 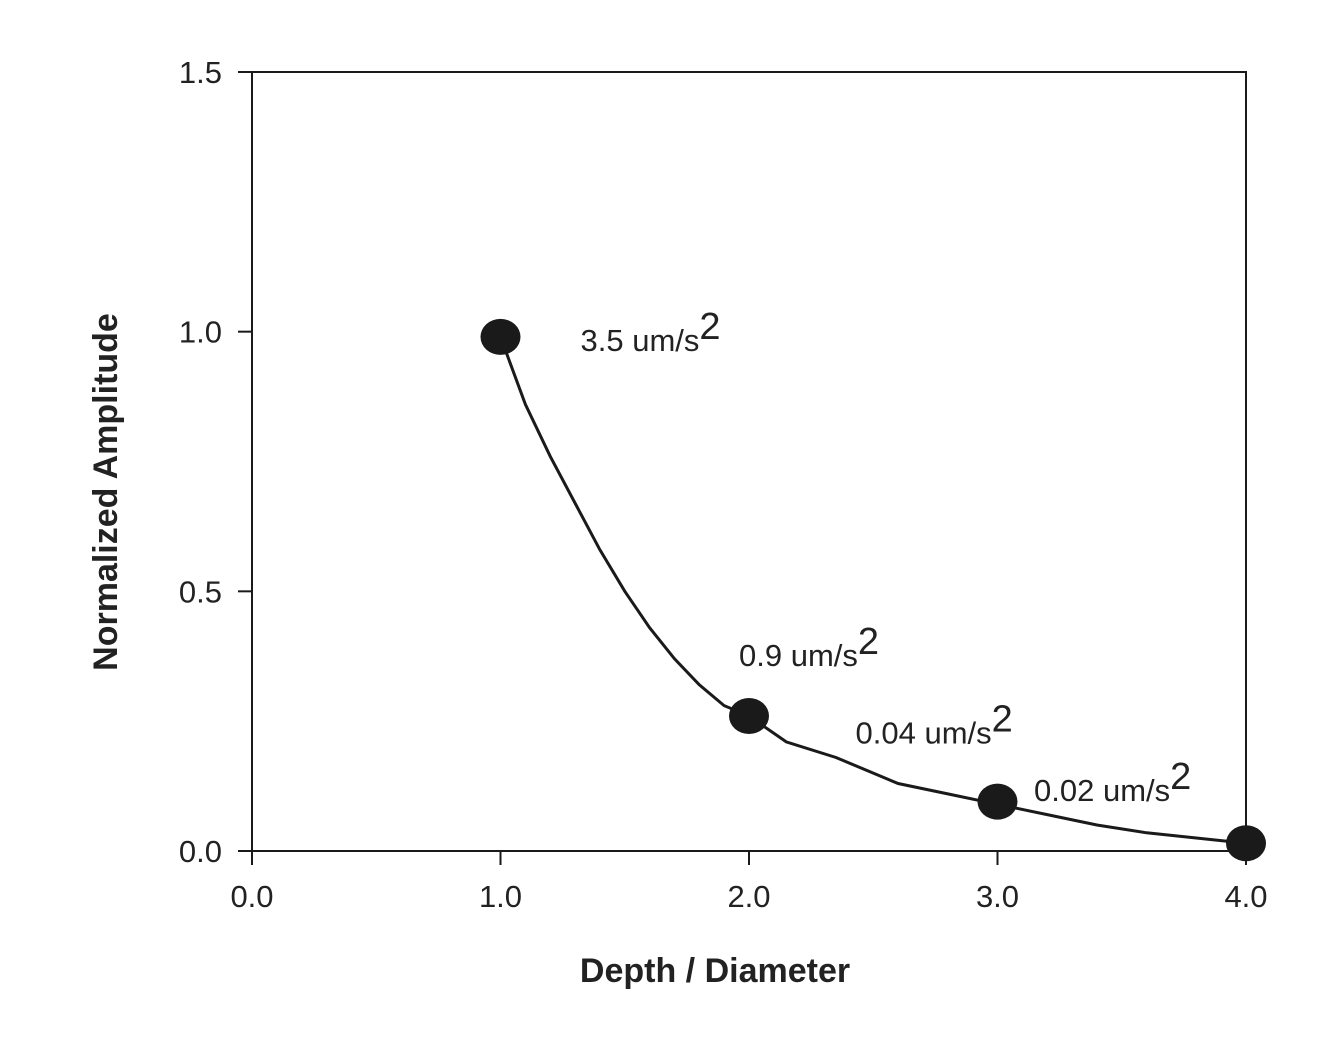 I want to click on y-axis-ticks: 0.0 0.5 1.0 1.5, so click(x=215, y=462).